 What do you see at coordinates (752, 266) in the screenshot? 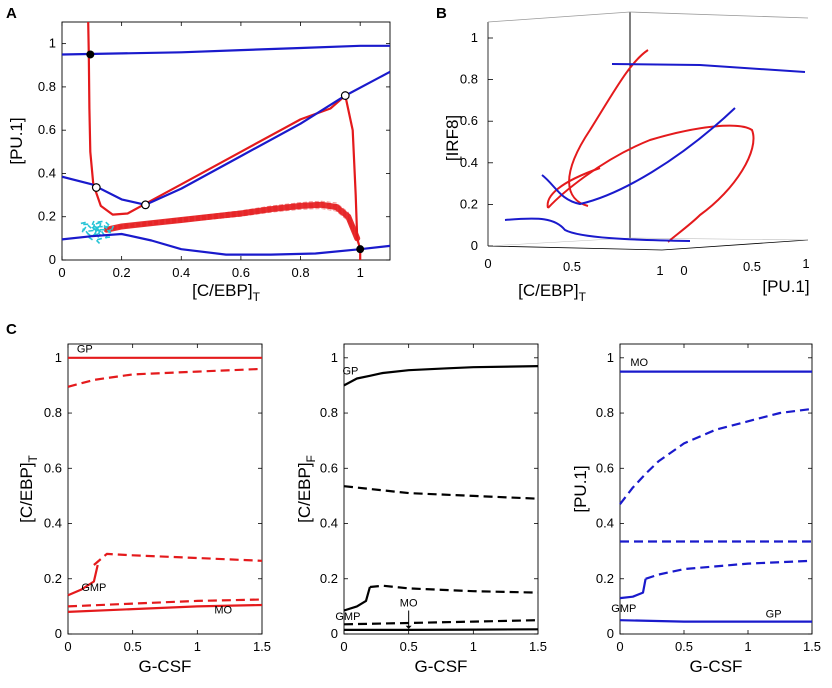
I see `y-tick-label: 0.5` at bounding box center [752, 266].